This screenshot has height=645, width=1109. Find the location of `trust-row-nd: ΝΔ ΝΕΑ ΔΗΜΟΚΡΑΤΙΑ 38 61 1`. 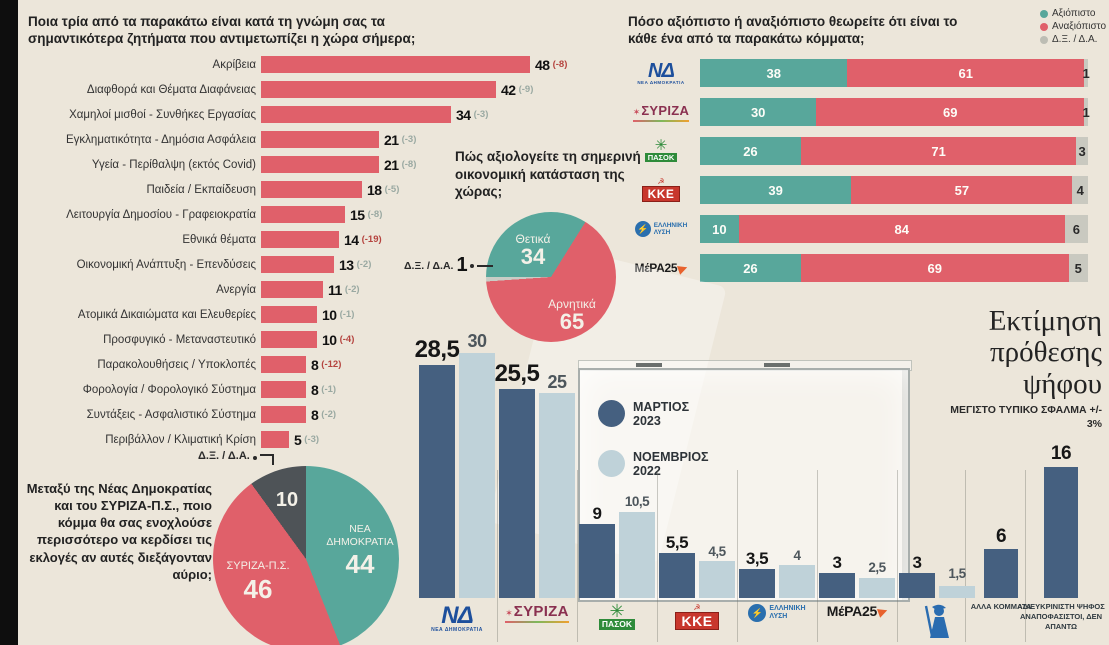

trust-row-nd: ΝΔ ΝΕΑ ΔΗΜΟΚΡΑΤΙΑ 38 61 1 is located at coordinates (856, 73).